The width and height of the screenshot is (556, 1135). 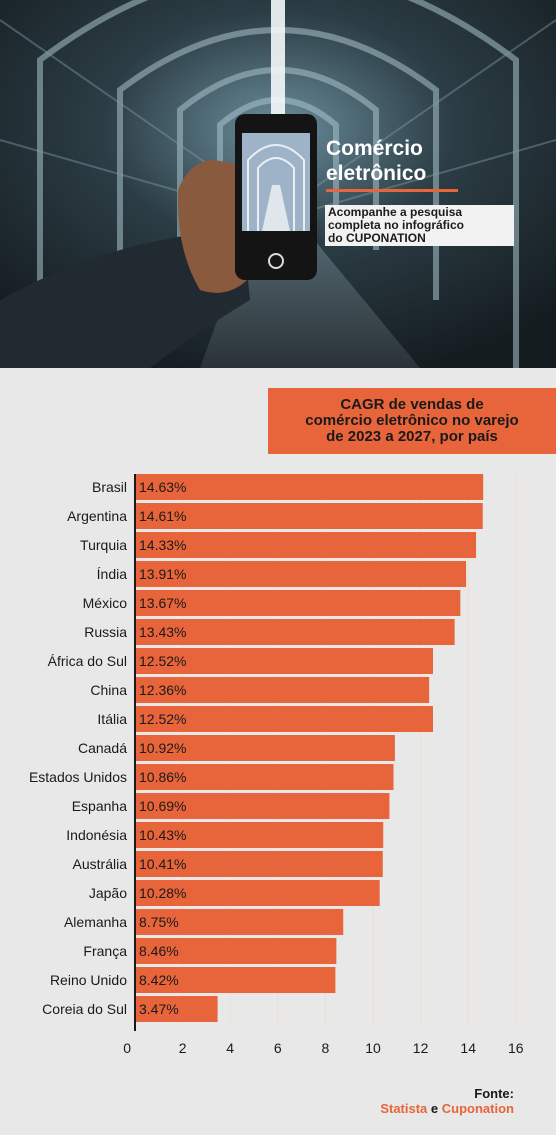 What do you see at coordinates (78, 777) in the screenshot?
I see `category-label: Estados Unidos` at bounding box center [78, 777].